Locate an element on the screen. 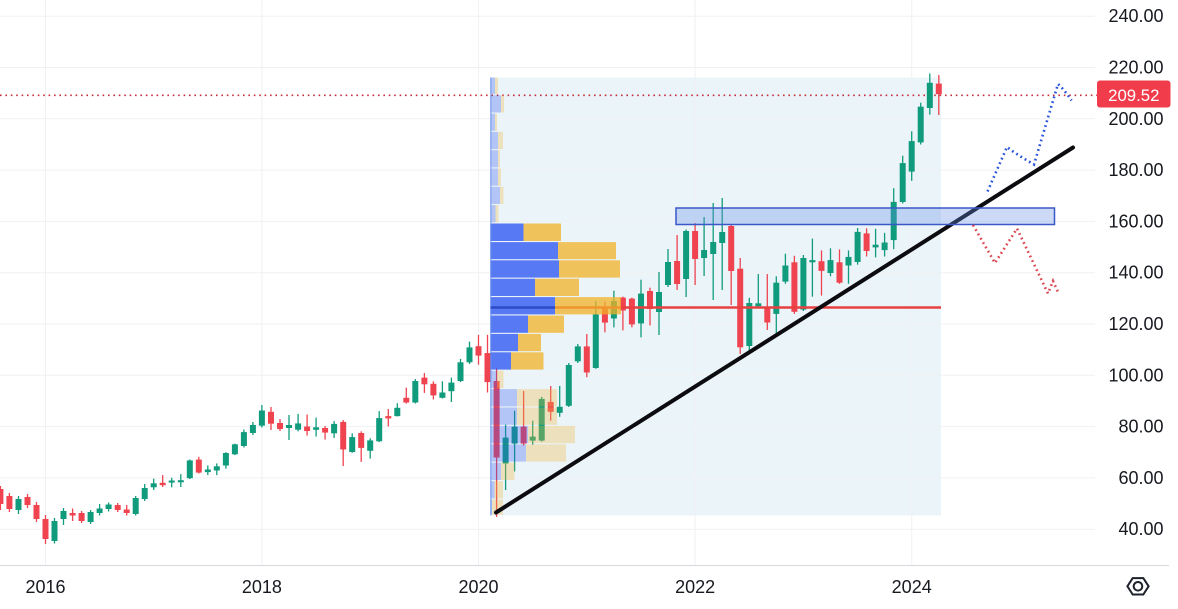 This screenshot has height=609, width=1178. svg-text: 209.52 is located at coordinates (1133, 95).